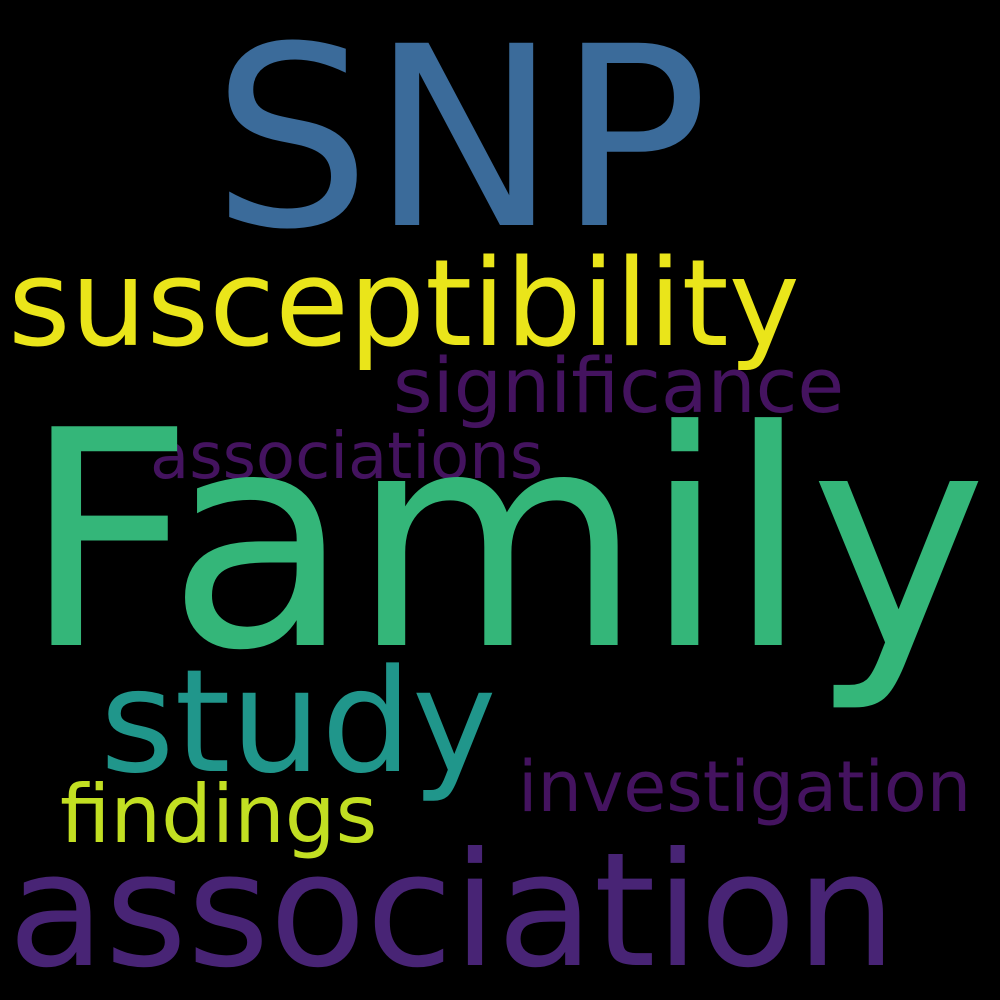 This screenshot has height=1000, width=1000. I want to click on word-study: study, so click(298, 721).